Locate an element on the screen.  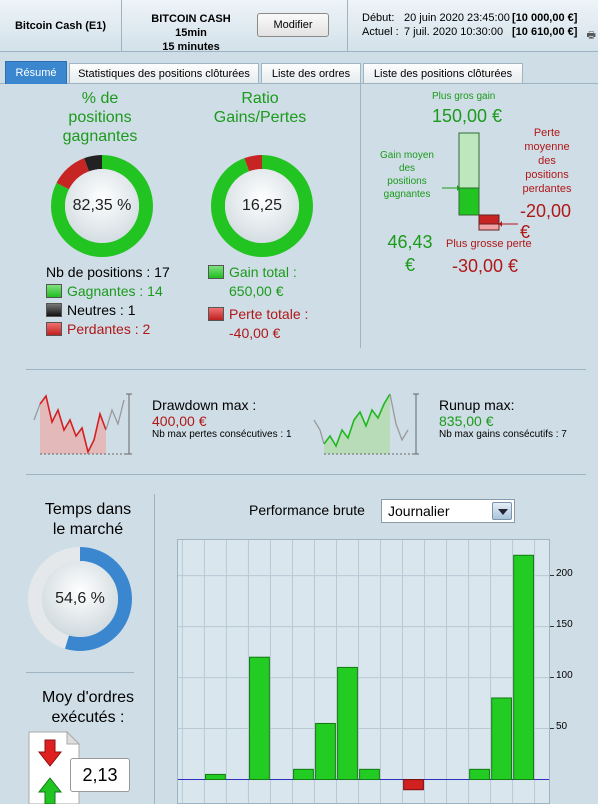
tab-order-list: Liste des ordres is located at coordinates (311, 73).